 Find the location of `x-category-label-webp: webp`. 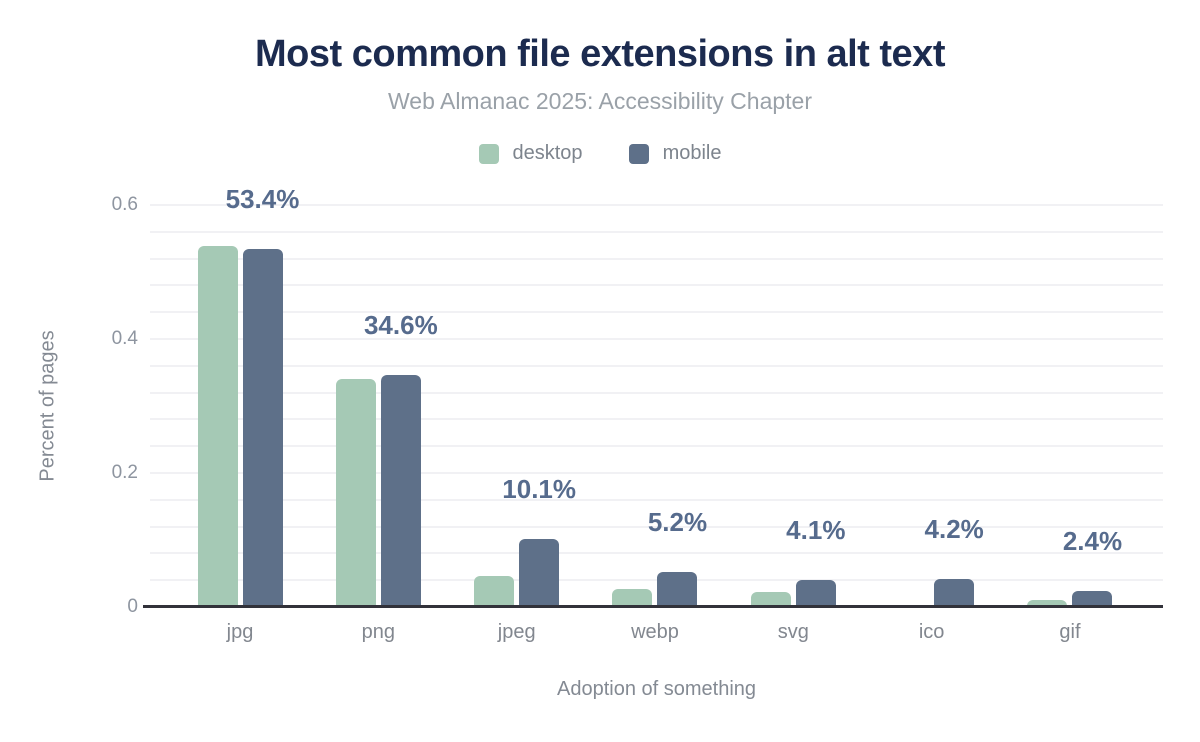

x-category-label-webp: webp is located at coordinates (655, 632).